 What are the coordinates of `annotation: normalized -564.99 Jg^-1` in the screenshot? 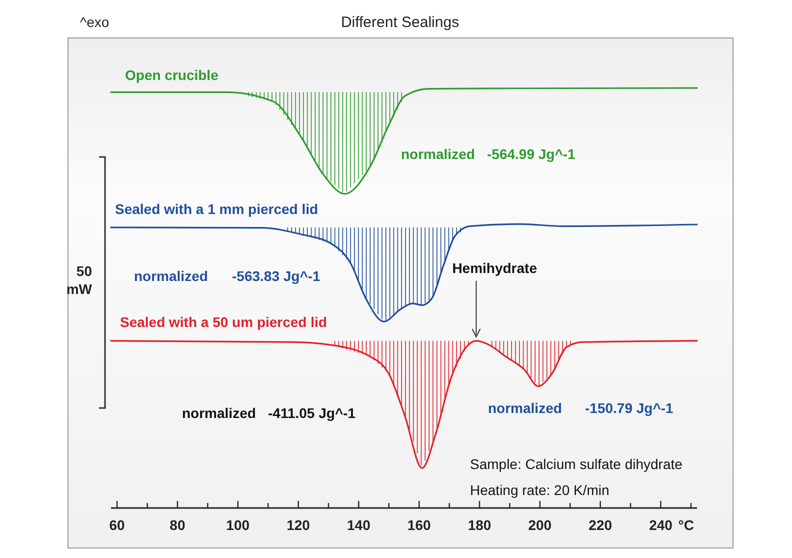 It's located at (488, 154).